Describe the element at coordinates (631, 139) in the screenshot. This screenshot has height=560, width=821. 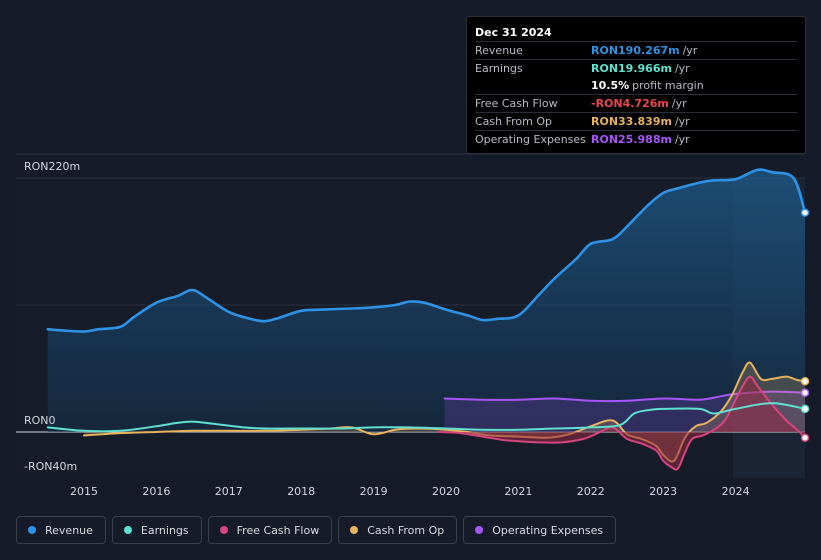
I see `tooltip-value: RON25.988m` at that location.